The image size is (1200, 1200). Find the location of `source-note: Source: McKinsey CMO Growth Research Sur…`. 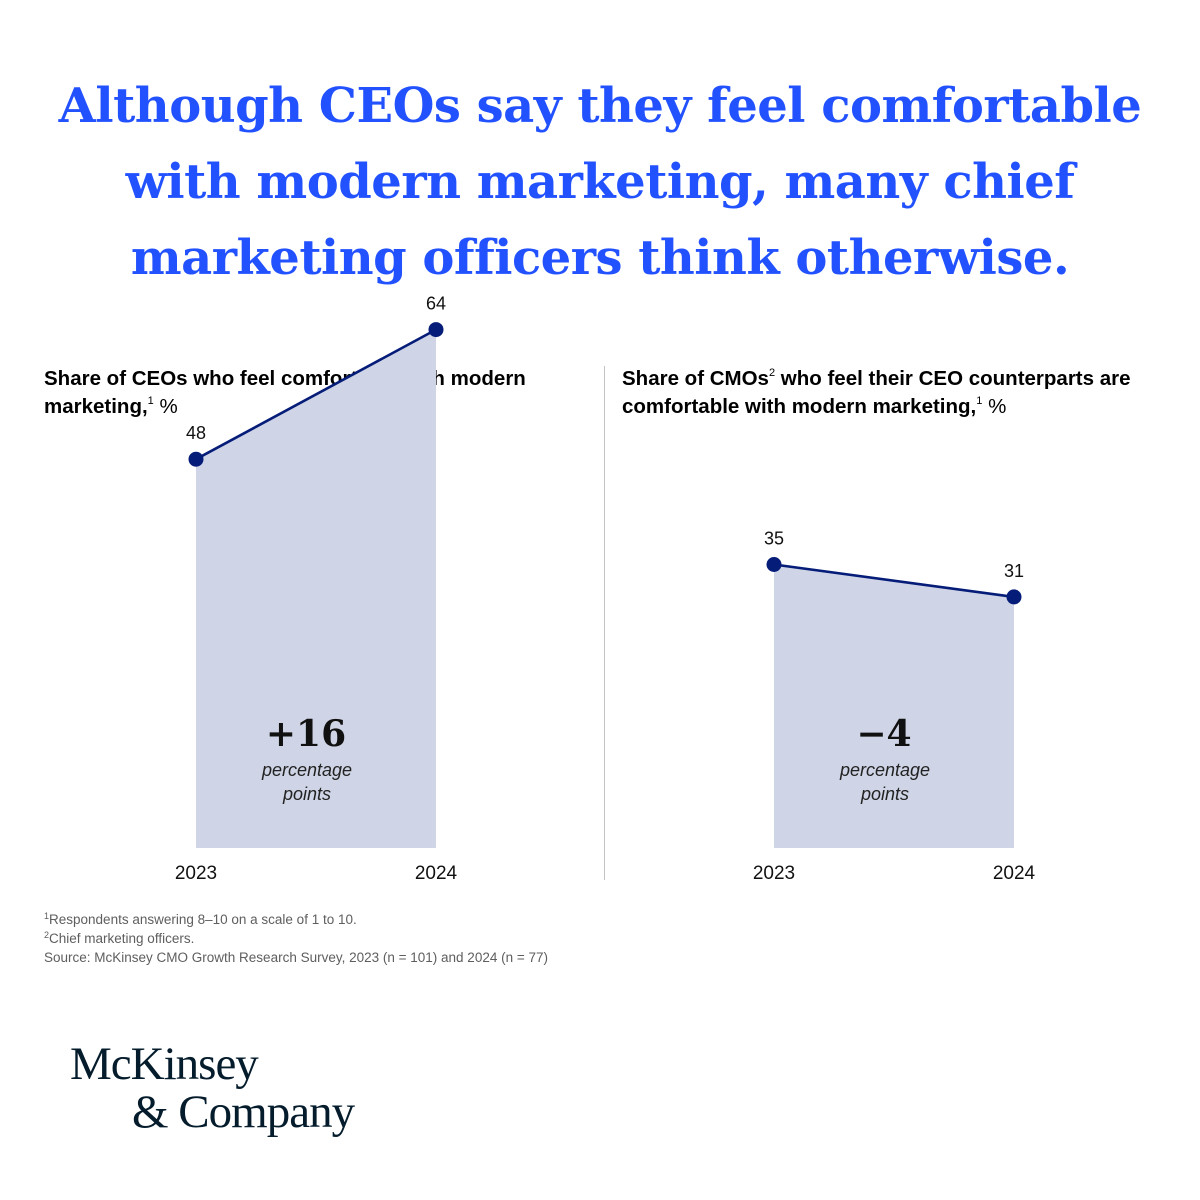

source-note: Source: McKinsey CMO Growth Research Sur… is located at coordinates (296, 957).